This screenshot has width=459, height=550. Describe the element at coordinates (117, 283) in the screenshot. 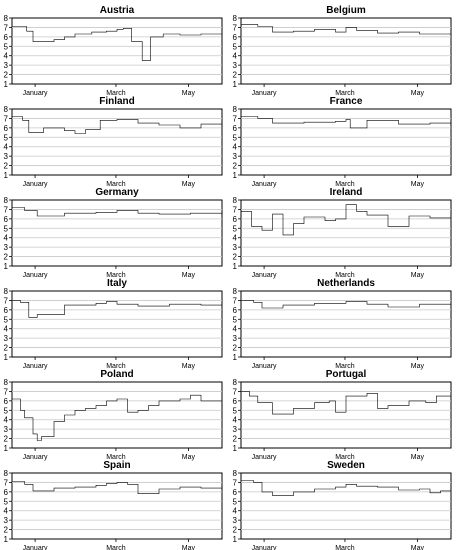

I see `panel-title: Italy` at that location.